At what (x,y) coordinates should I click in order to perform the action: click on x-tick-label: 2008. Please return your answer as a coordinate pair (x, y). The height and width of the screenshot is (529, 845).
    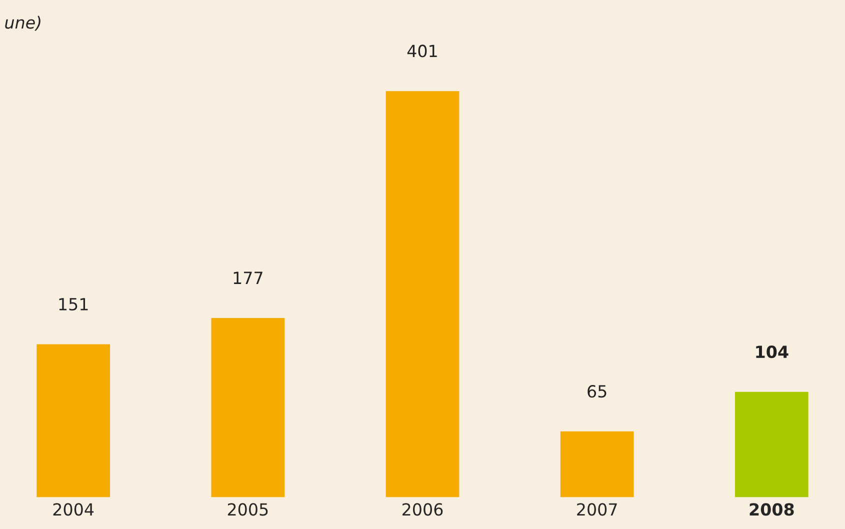
    Looking at the image, I should click on (772, 509).